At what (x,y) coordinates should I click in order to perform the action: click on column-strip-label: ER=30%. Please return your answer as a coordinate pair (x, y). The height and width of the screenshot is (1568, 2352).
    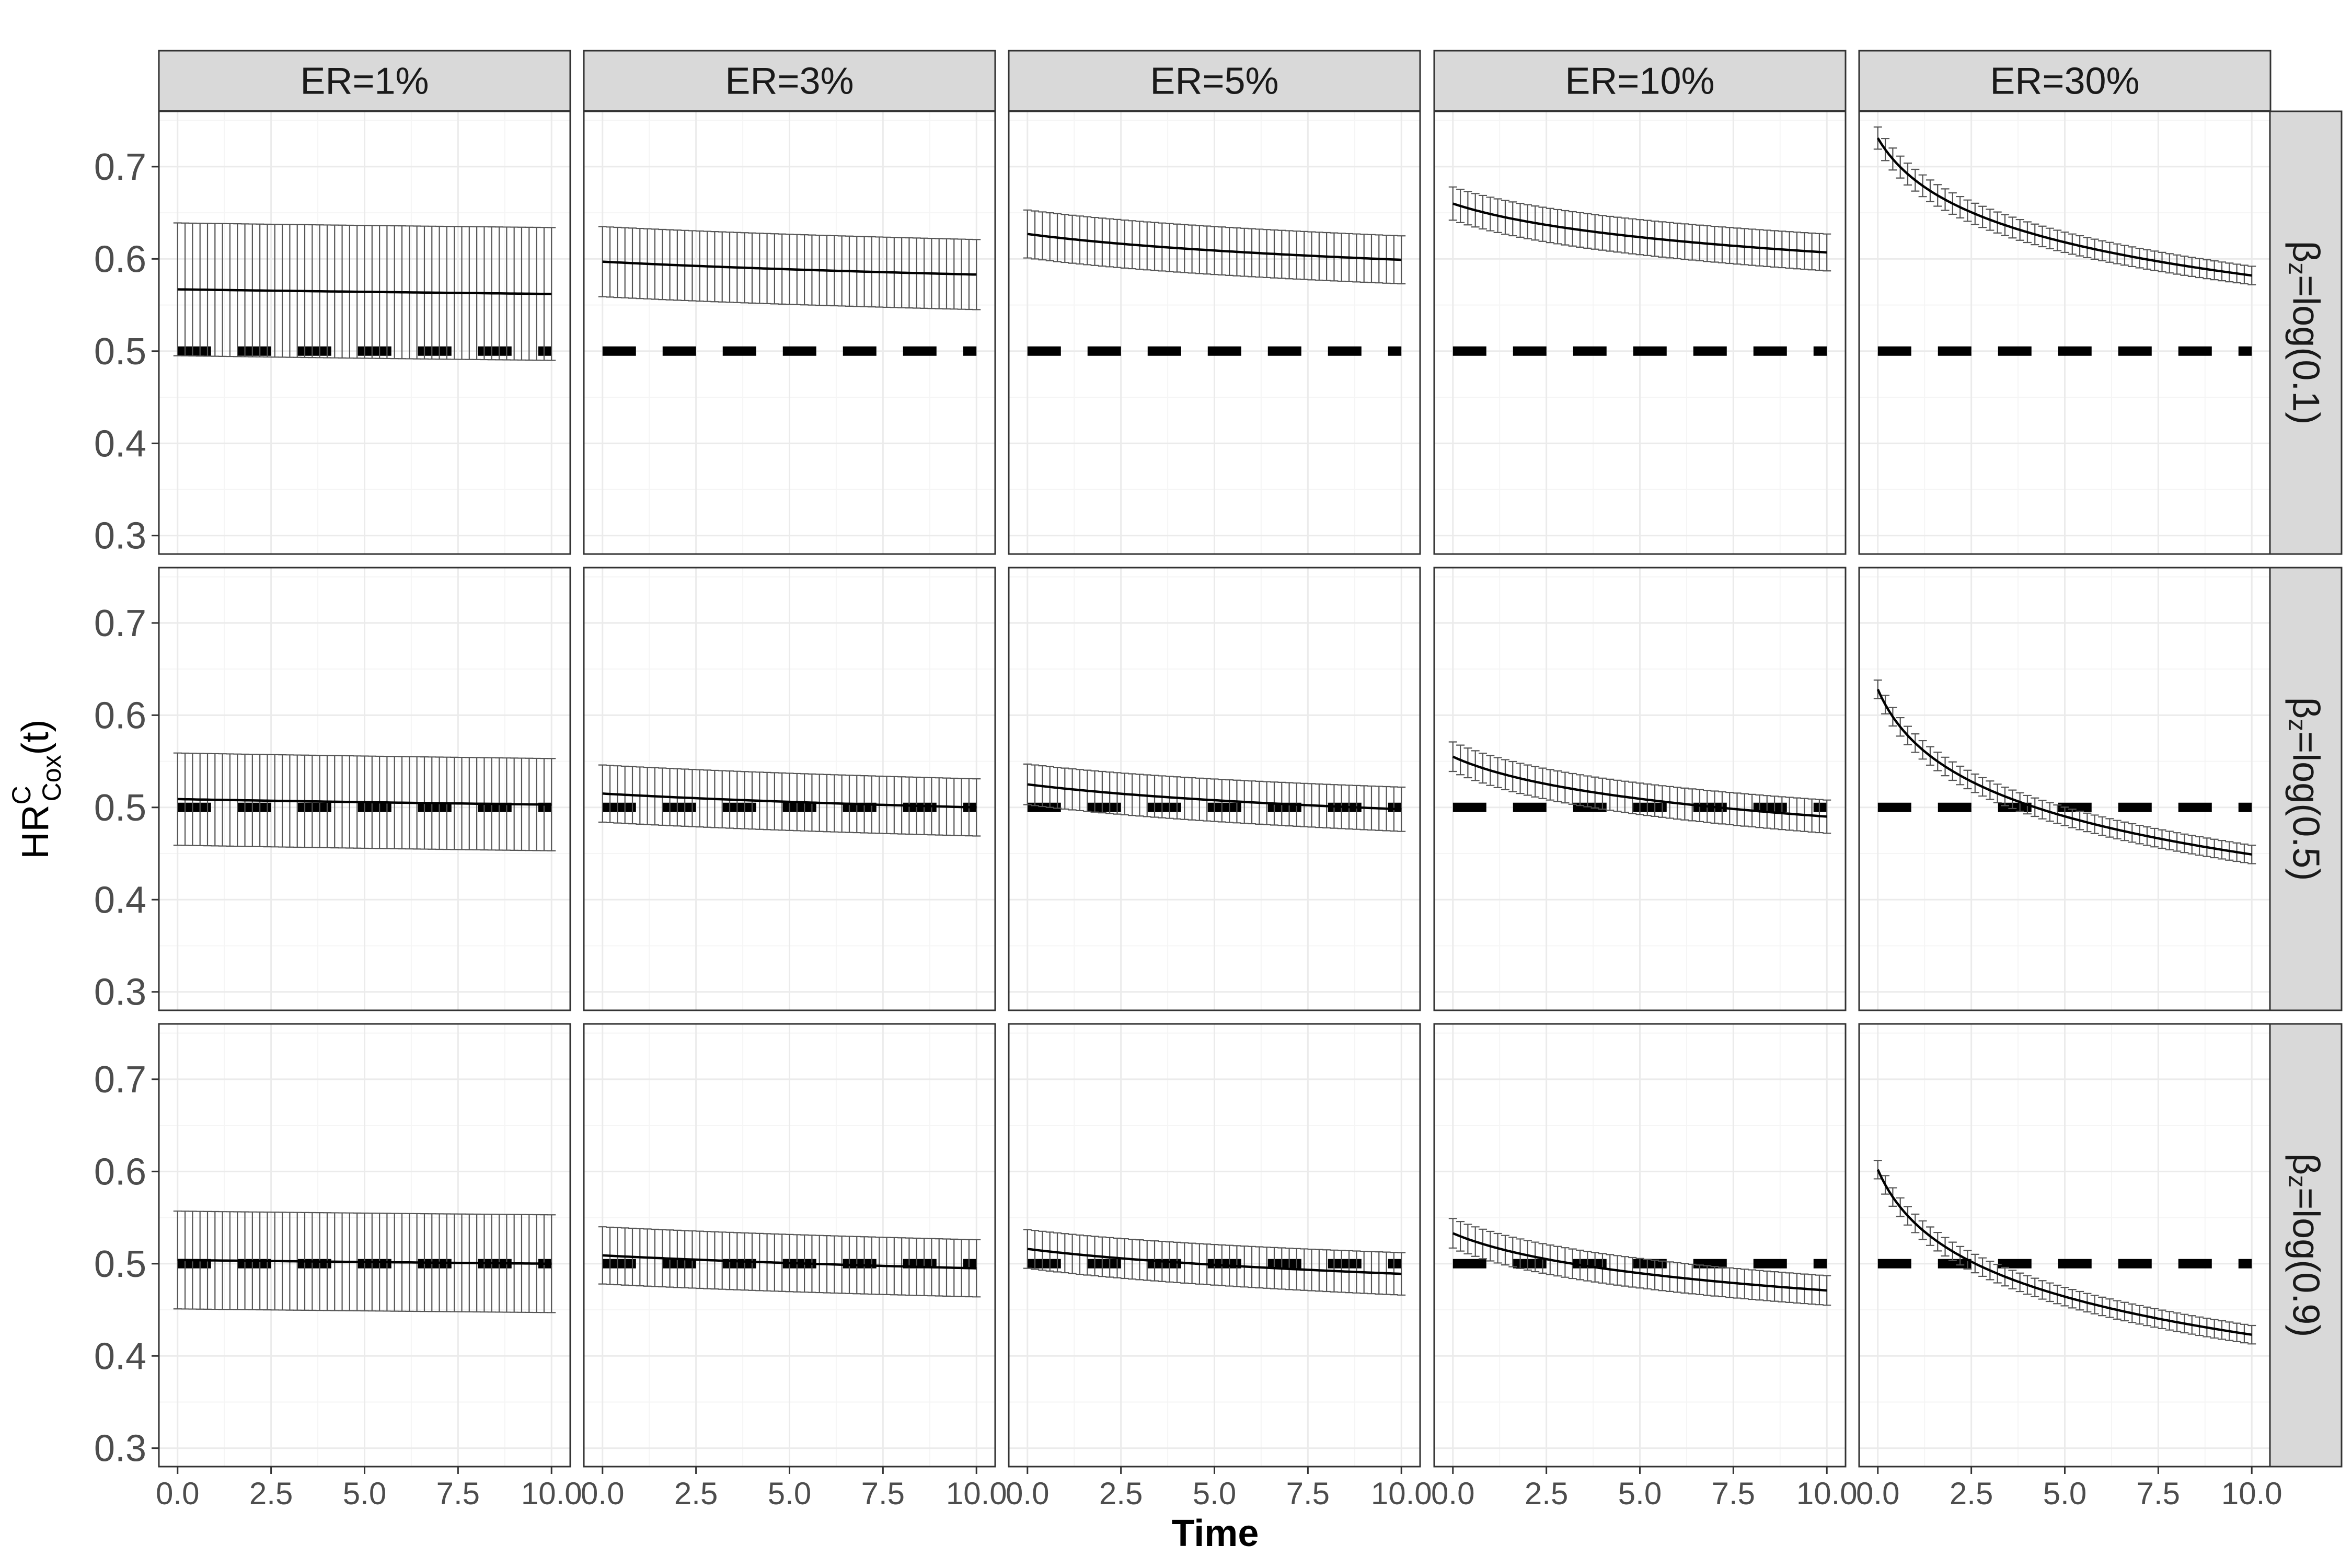
    Looking at the image, I should click on (2064, 81).